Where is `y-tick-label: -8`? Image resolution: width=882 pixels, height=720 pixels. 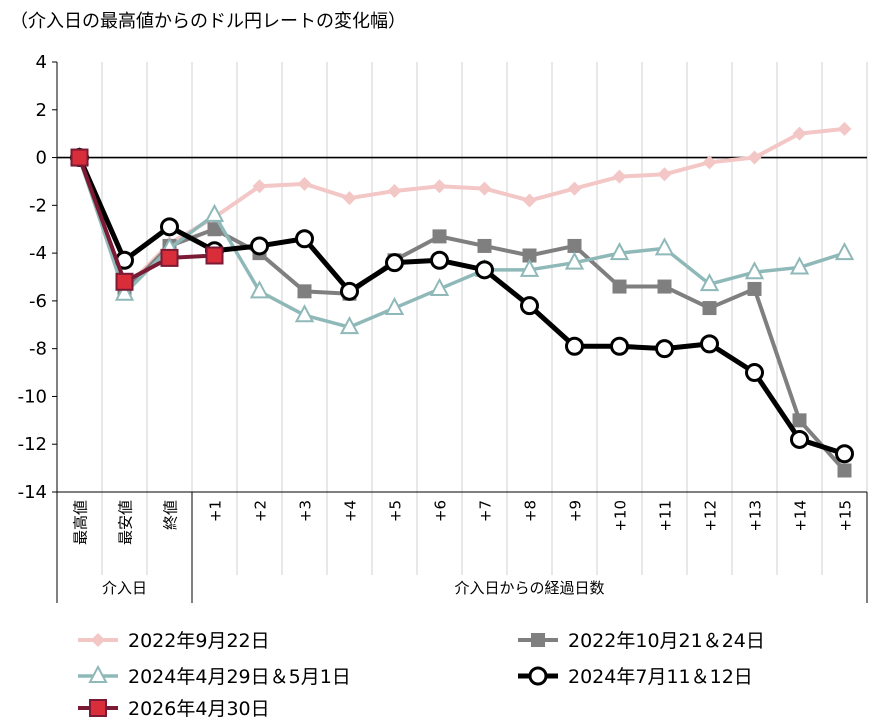
y-tick-label: -8 is located at coordinates (38, 349).